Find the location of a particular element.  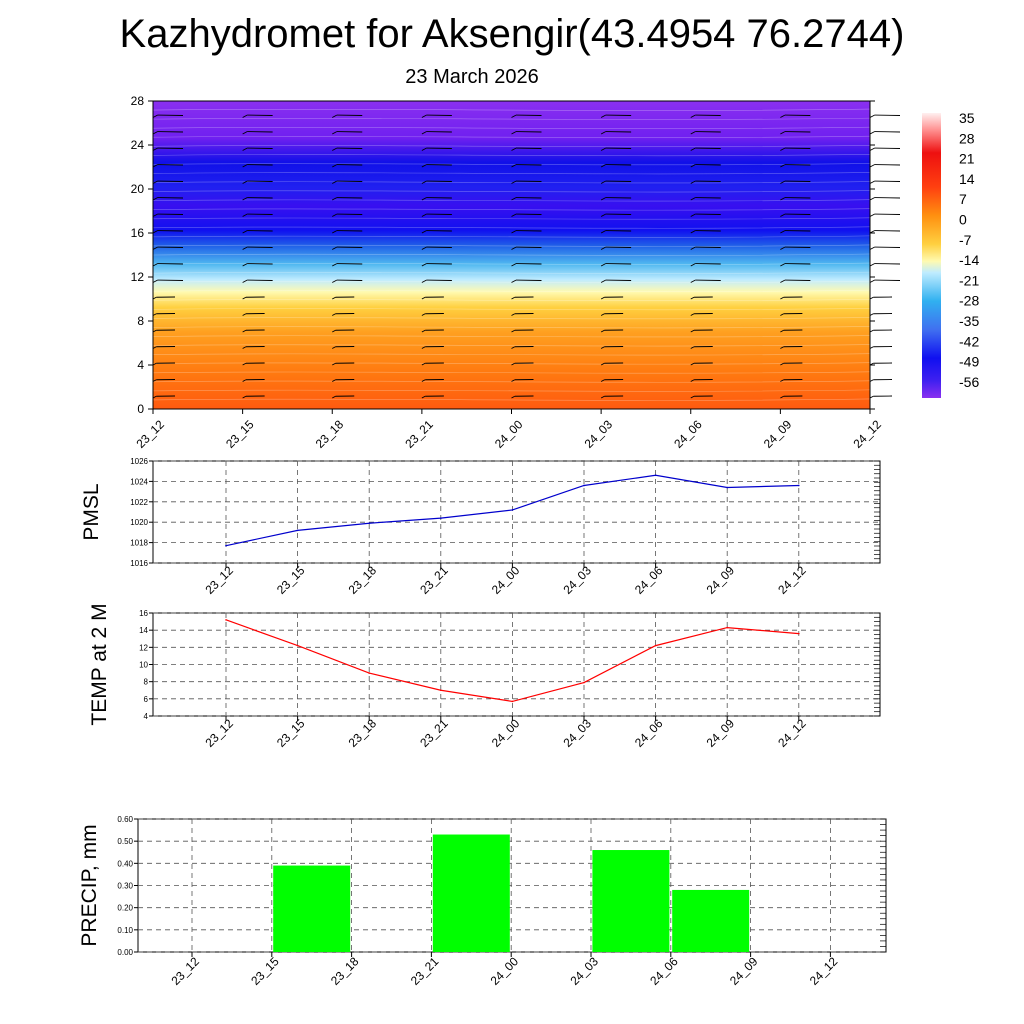

colorbar-label: 7 is located at coordinates (963, 199).